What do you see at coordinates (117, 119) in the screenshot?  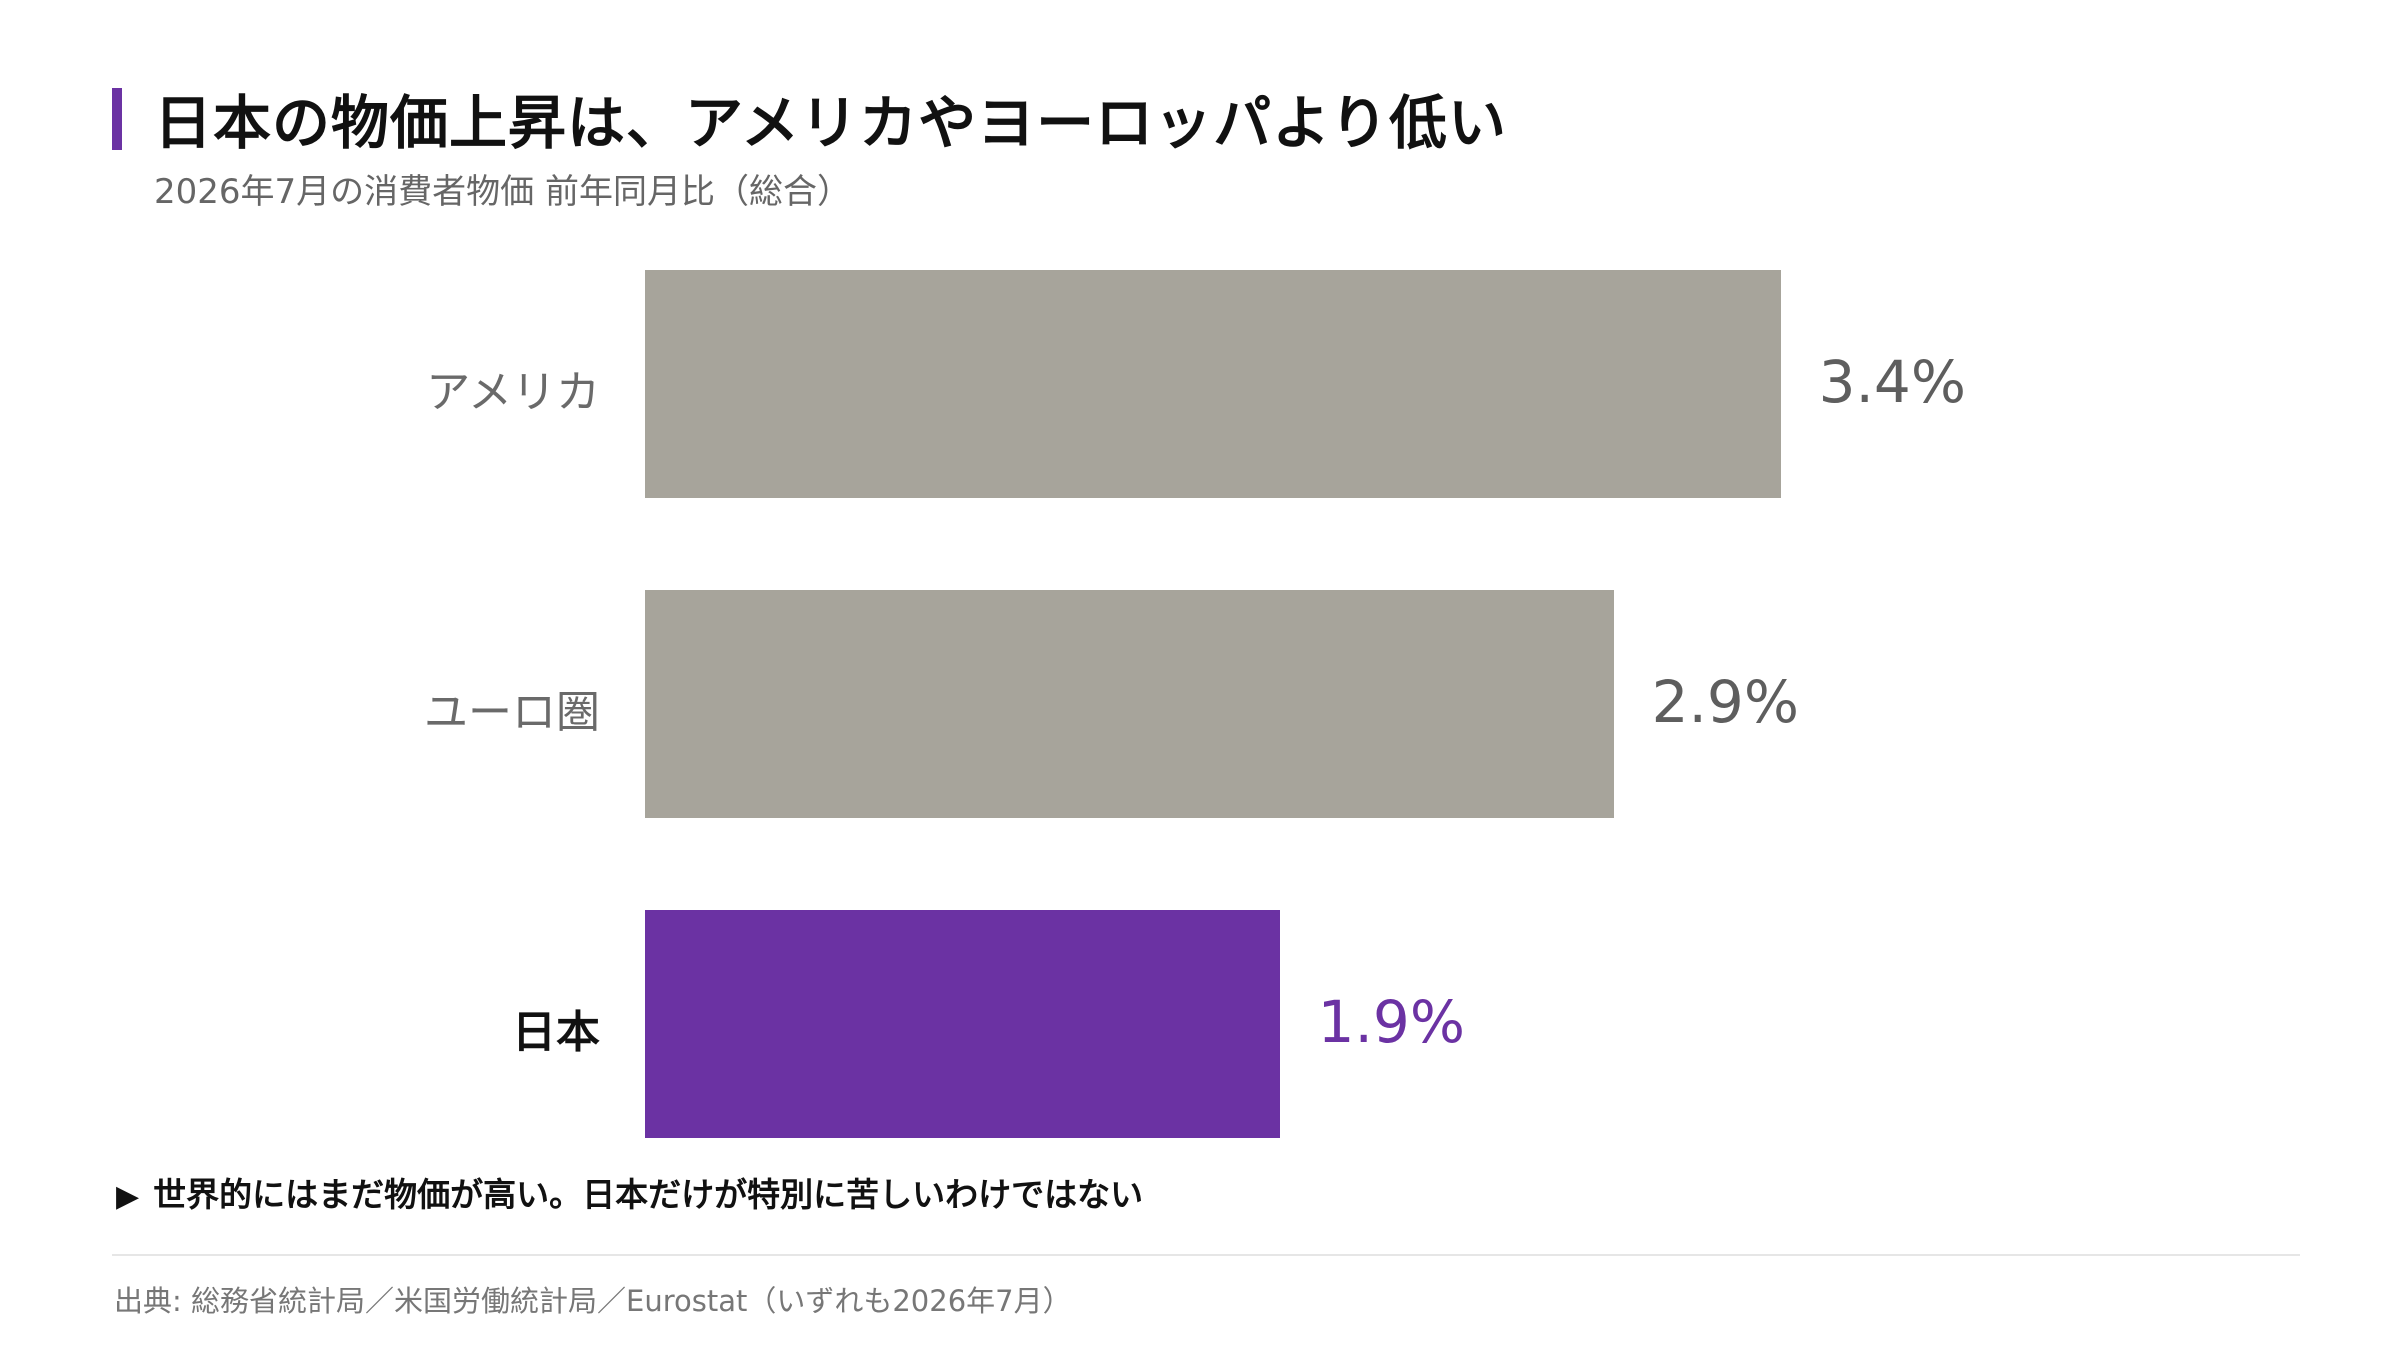 I see `title-accent-bar` at bounding box center [117, 119].